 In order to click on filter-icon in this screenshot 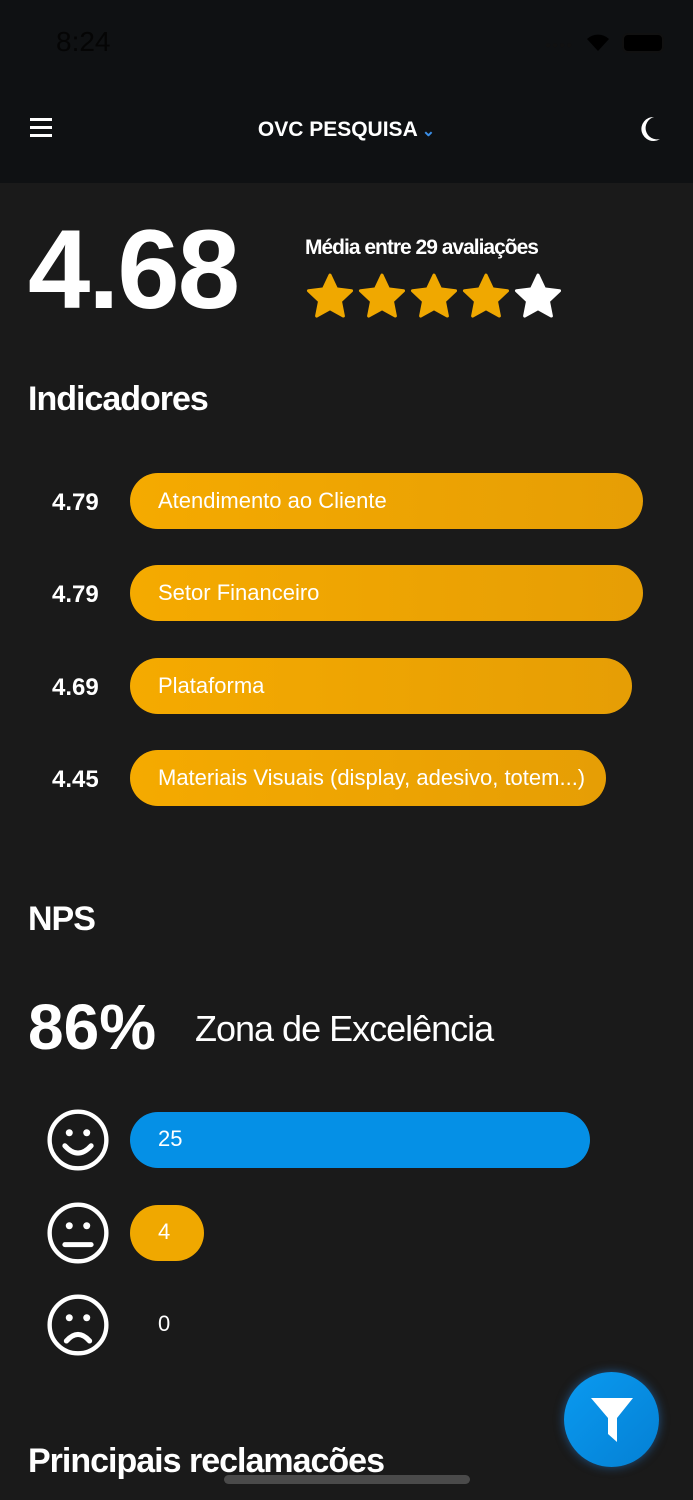, I will do `click(611, 1419)`.